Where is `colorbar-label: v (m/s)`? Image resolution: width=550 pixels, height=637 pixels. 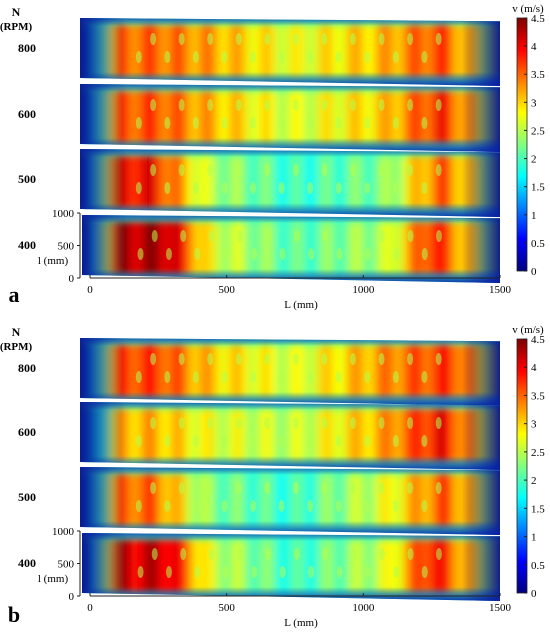 colorbar-label: v (m/s) is located at coordinates (528, 9).